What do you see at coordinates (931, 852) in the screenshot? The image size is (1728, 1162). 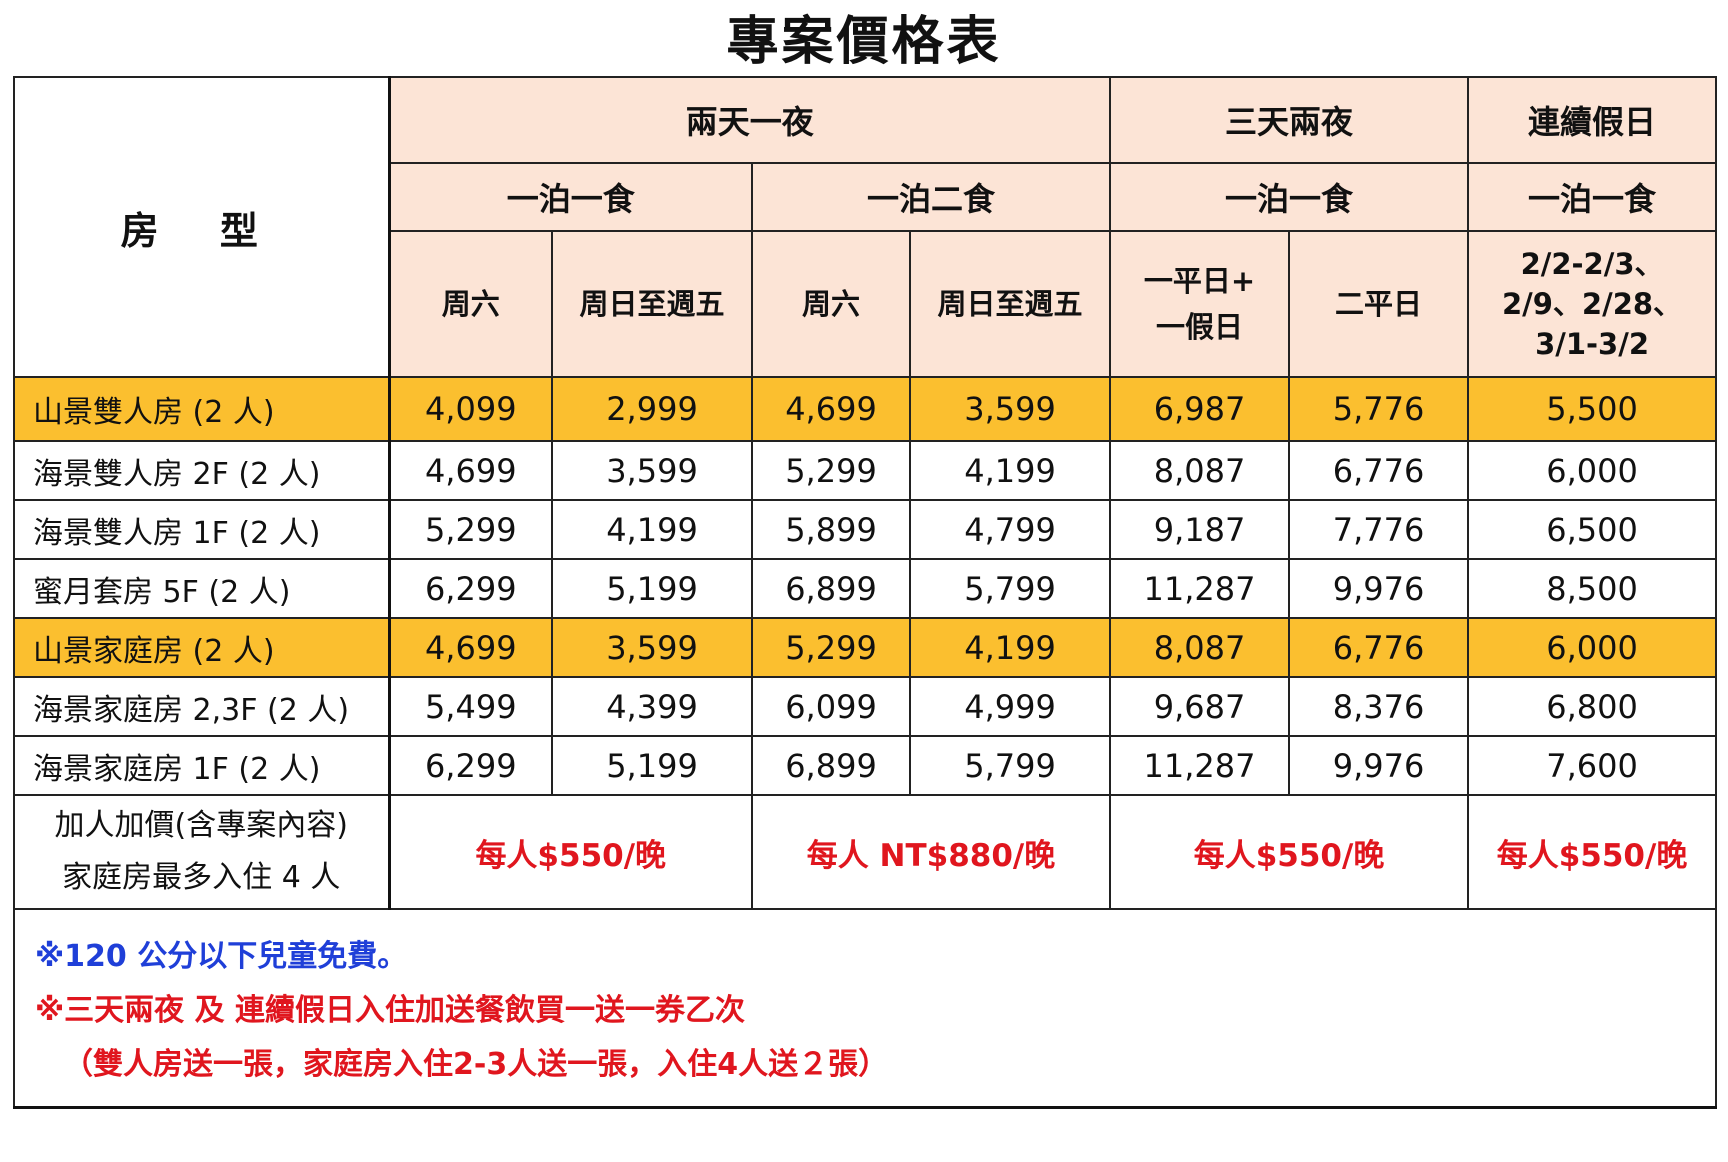 I see `extra-price-2: 每人 NT$880/晚` at bounding box center [931, 852].